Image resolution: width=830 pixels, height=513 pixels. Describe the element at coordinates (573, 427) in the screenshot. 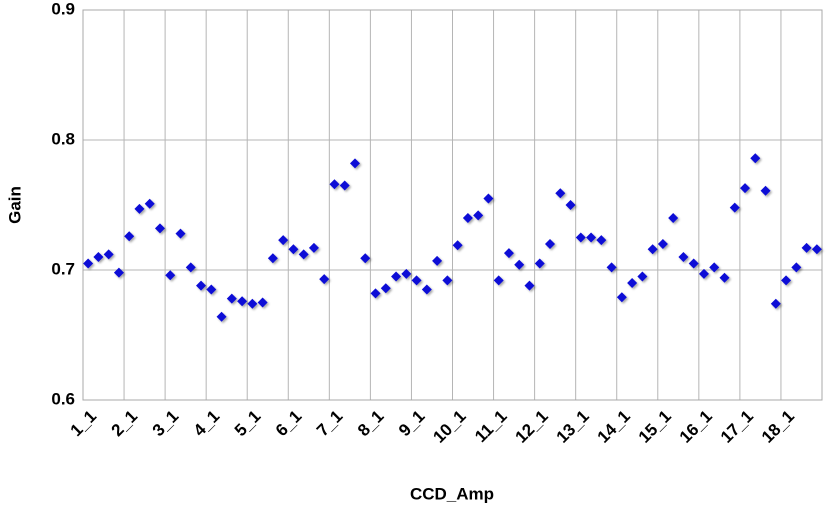

I see `x-tick-label: 13_1` at that location.